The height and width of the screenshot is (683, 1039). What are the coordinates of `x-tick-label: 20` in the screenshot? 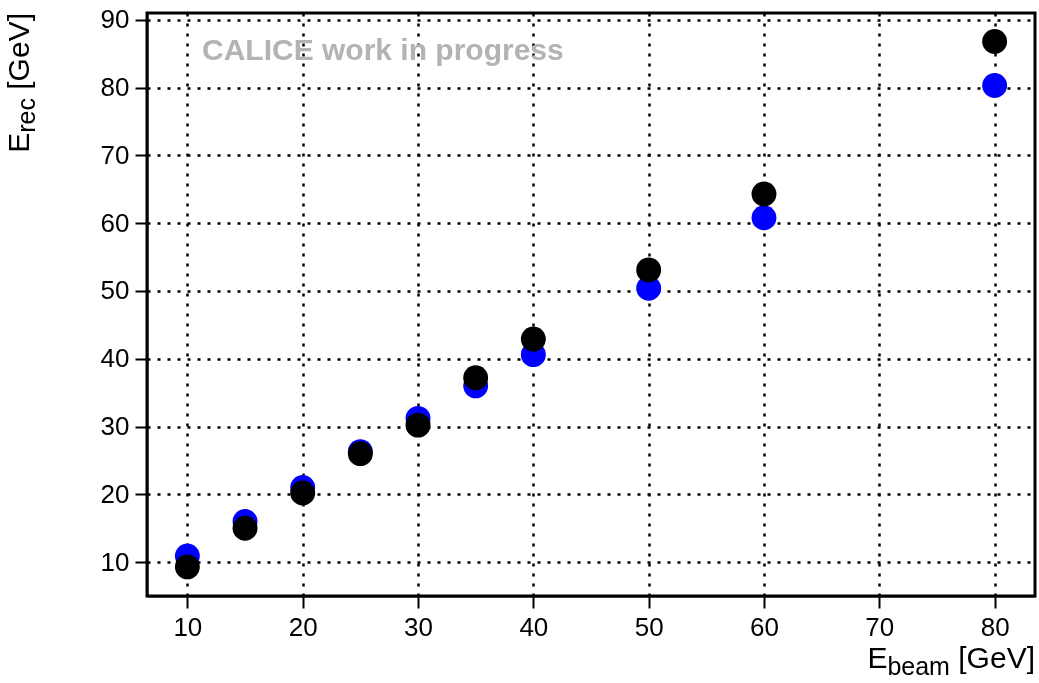 It's located at (303, 626).